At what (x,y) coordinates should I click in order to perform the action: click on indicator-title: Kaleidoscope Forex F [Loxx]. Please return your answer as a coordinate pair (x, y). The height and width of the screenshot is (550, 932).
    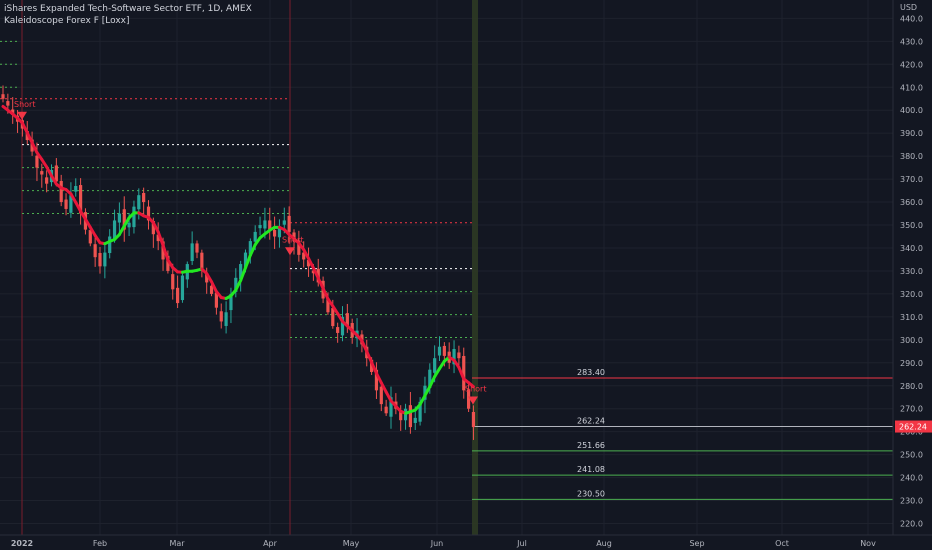
    Looking at the image, I should click on (67, 21).